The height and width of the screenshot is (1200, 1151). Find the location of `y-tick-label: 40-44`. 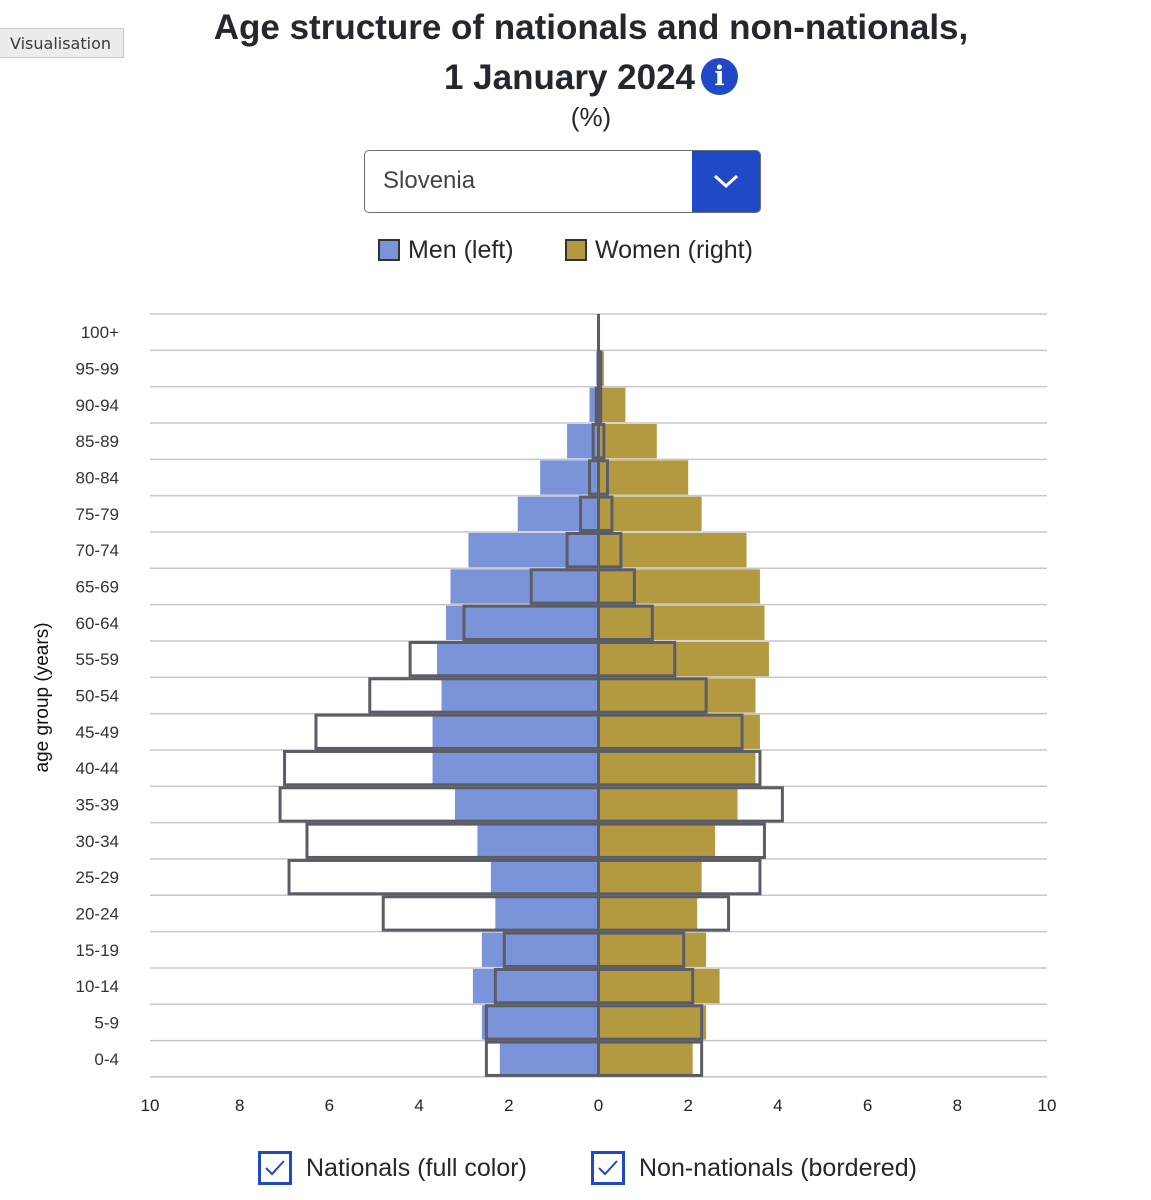

y-tick-label: 40-44 is located at coordinates (97, 768).